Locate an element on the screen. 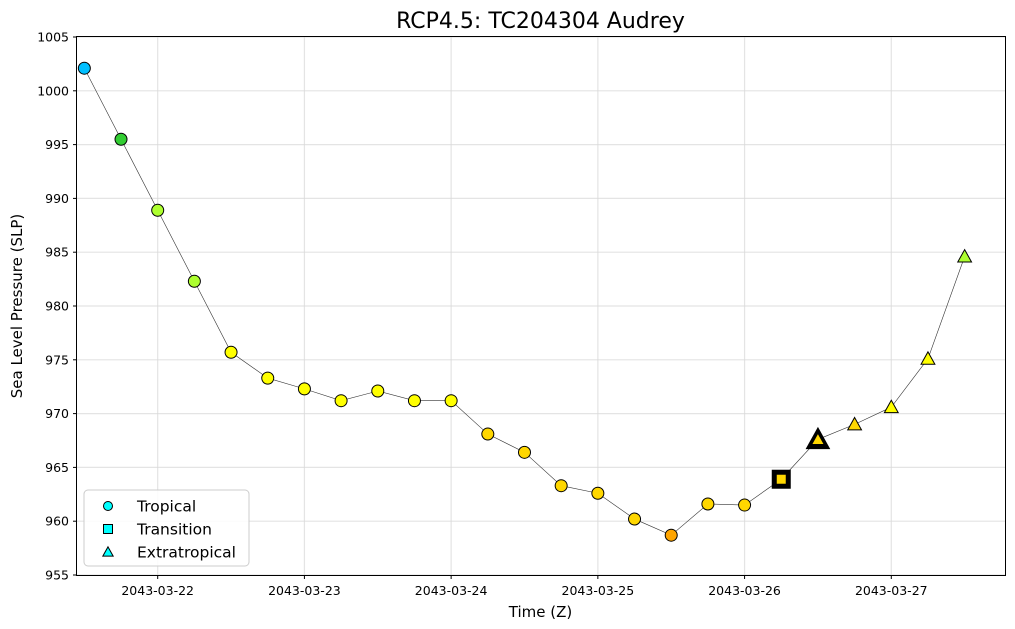 The image size is (1015, 629). legend: Tropical Transition Extratropical is located at coordinates (166, 528).